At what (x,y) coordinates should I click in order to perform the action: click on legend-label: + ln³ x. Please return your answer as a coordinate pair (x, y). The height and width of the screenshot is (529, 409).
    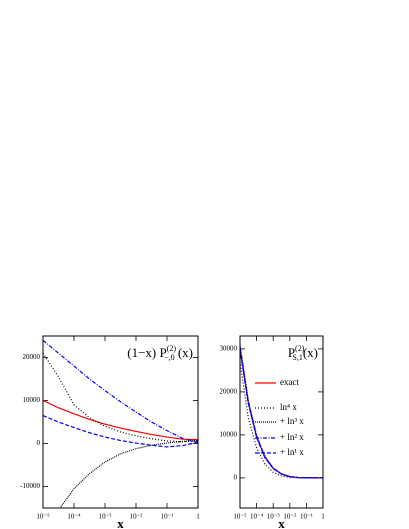
    Looking at the image, I should click on (292, 421).